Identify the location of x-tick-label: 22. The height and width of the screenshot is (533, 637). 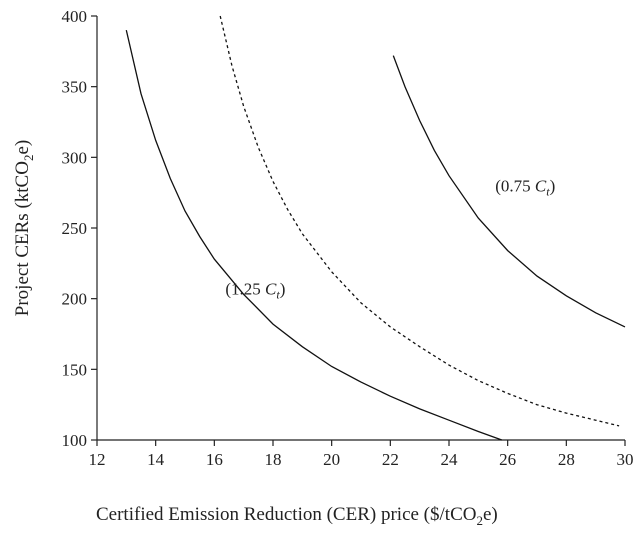
(390, 459).